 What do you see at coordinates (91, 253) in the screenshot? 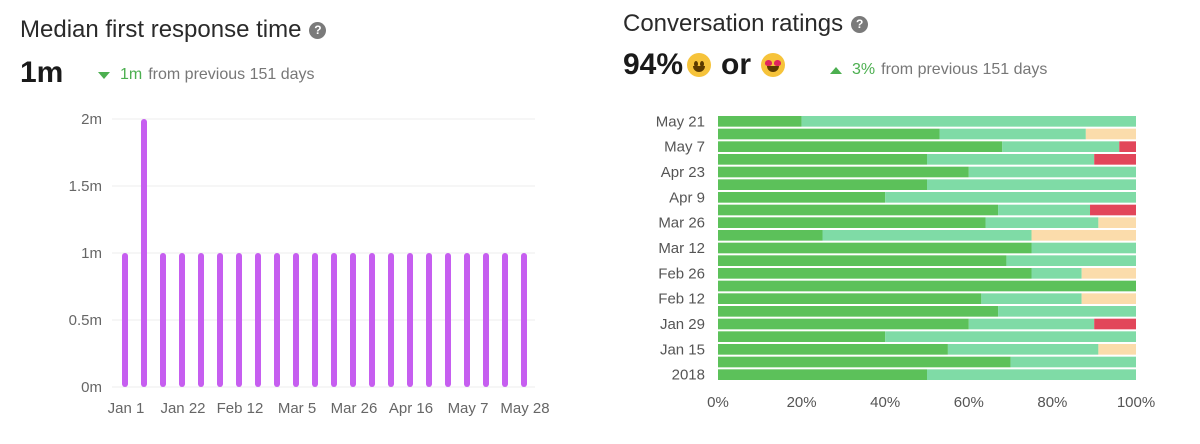
I see `y-tick-label: 1m` at bounding box center [91, 253].